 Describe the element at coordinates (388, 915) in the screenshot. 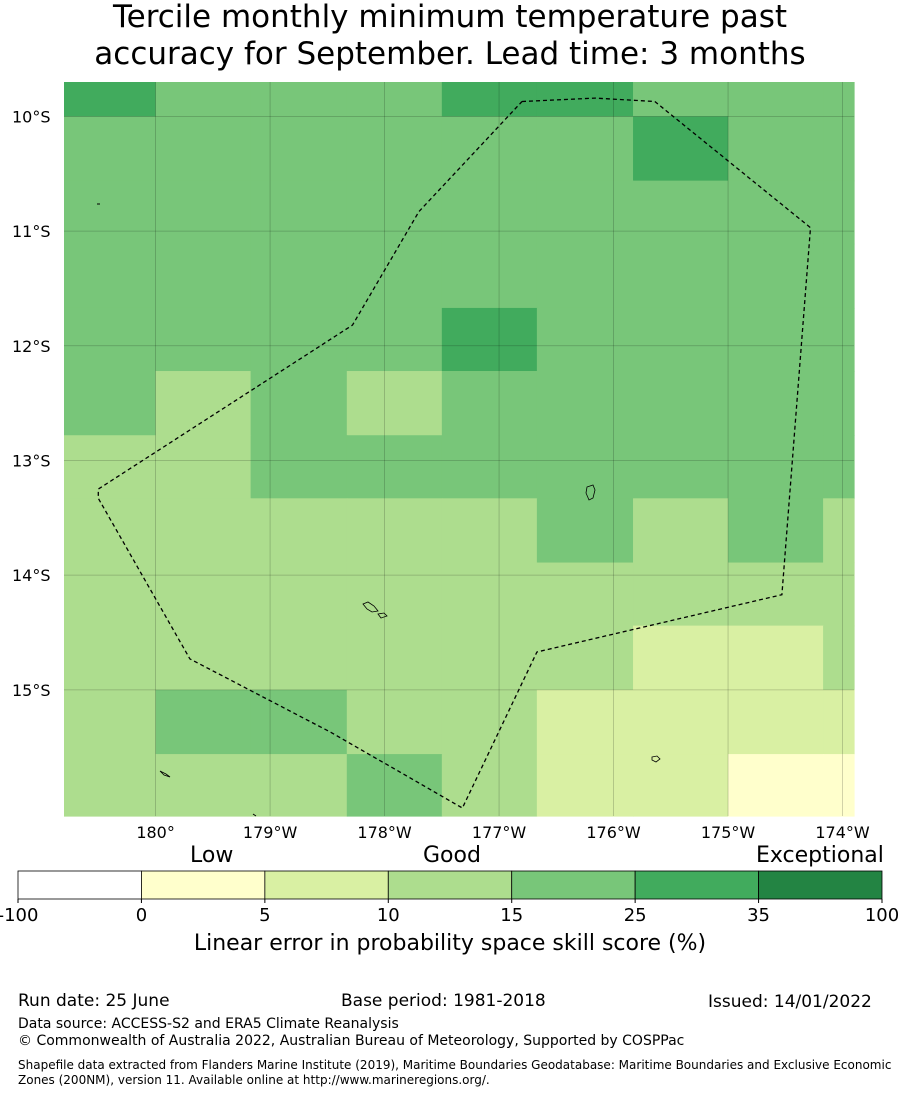

I see `colorbar-tick-label: 10` at that location.